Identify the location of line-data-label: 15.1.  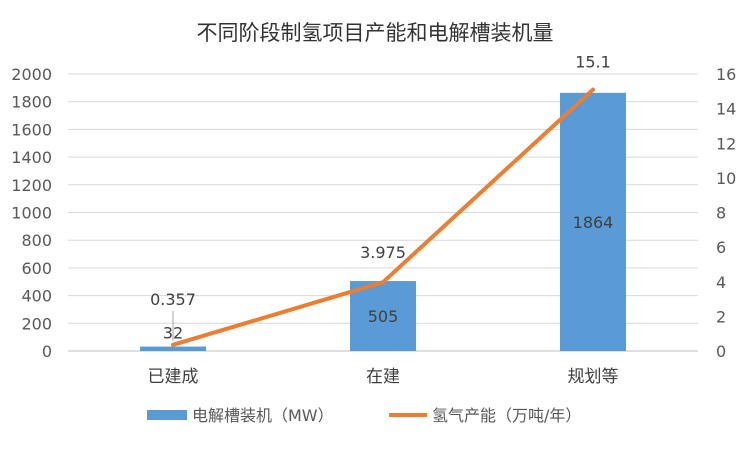
(593, 62).